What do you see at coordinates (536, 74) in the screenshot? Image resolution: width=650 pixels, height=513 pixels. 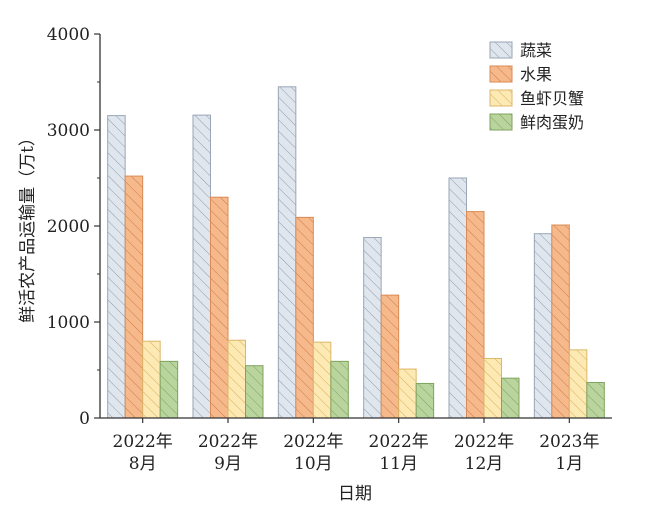 I see `legend-label: 水果` at bounding box center [536, 74].